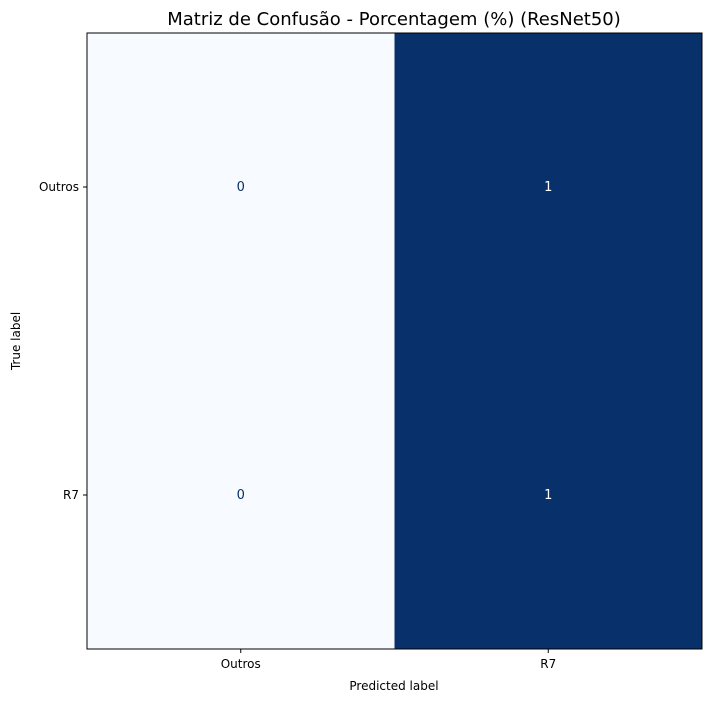 This screenshot has height=702, width=711. I want to click on x-tick-label: Outros, so click(241, 664).